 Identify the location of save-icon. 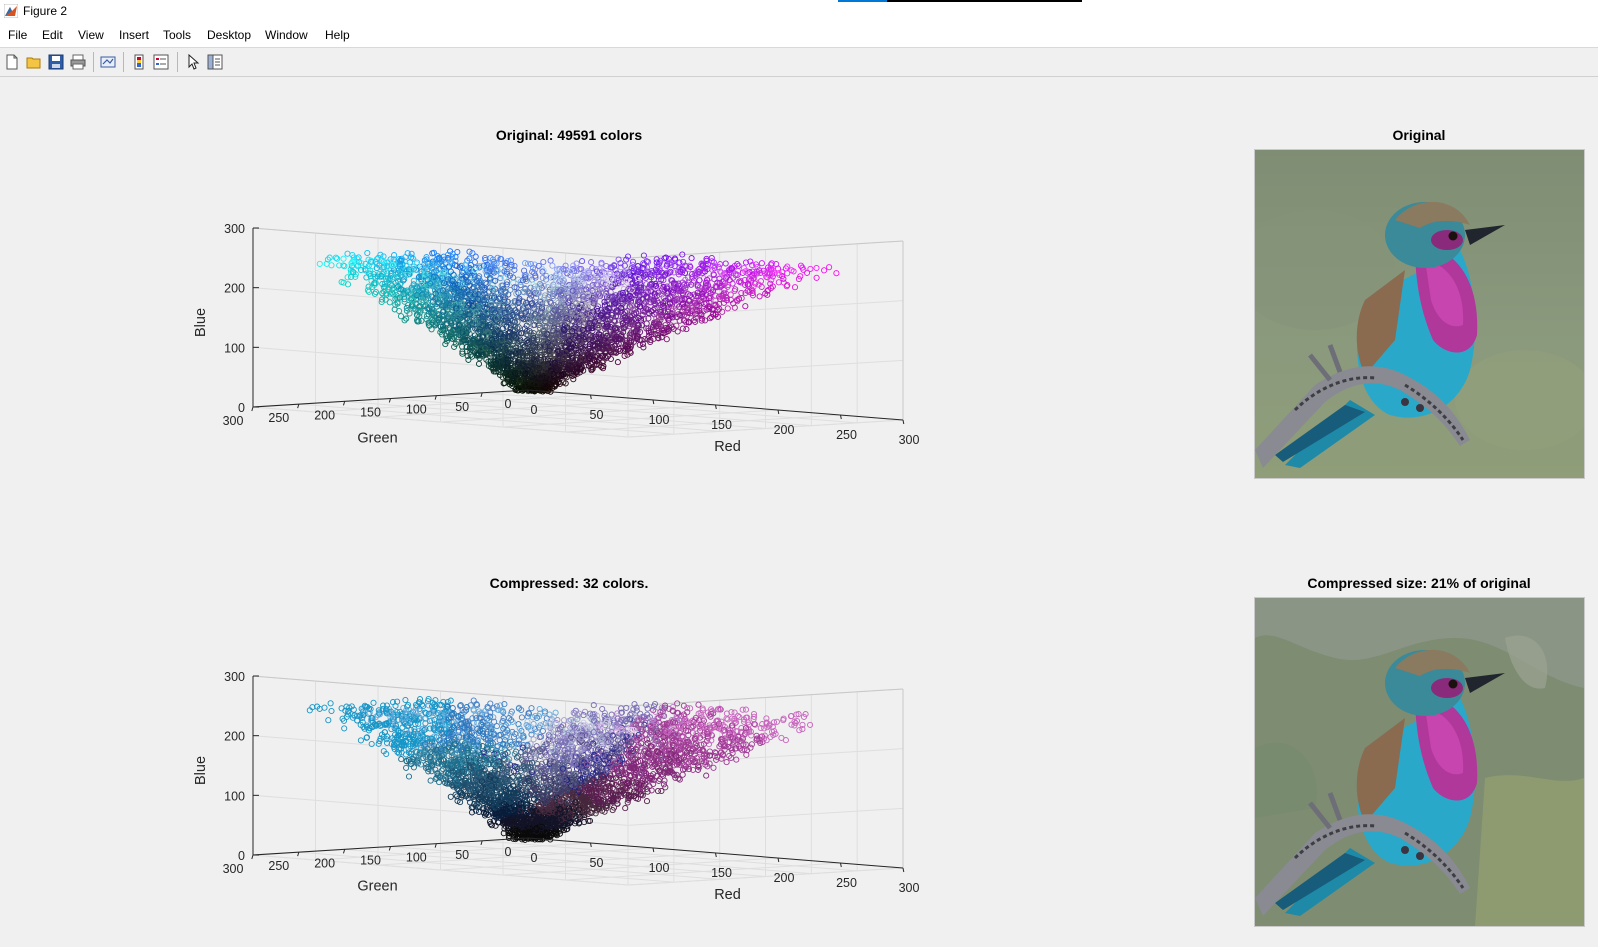
(56, 62).